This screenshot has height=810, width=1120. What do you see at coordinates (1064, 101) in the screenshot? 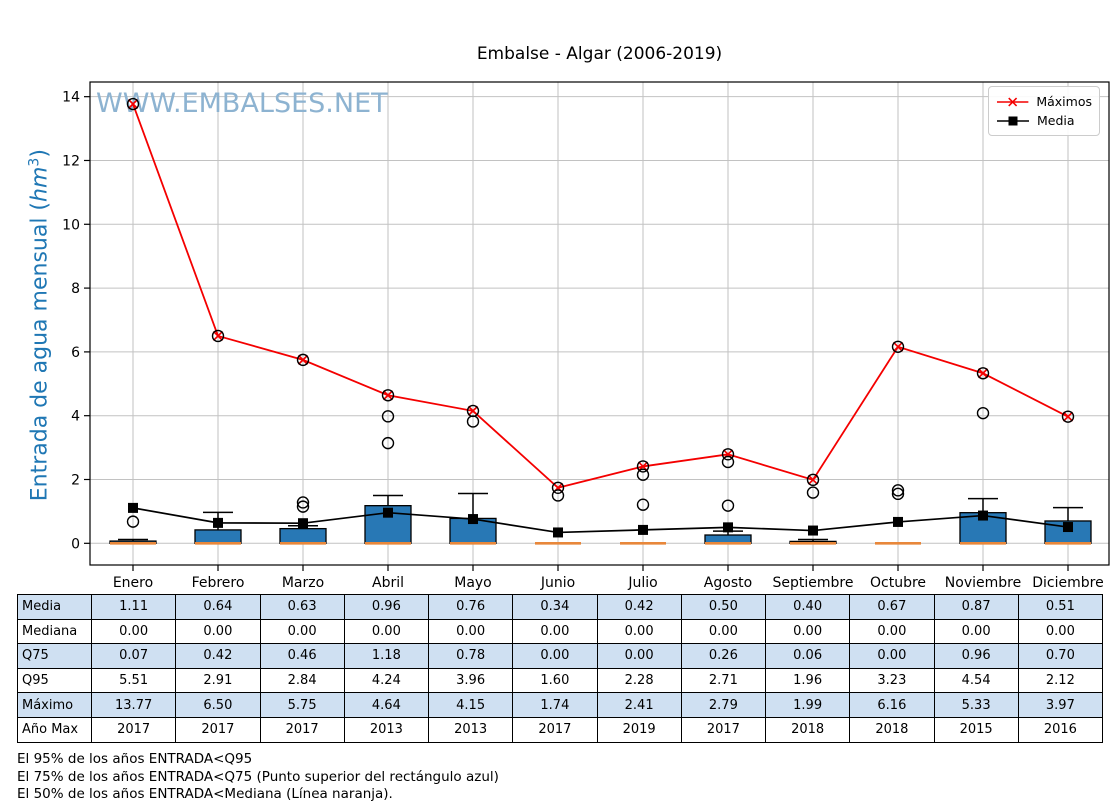
I see `legend-label-maximos: Máximos` at bounding box center [1064, 101].